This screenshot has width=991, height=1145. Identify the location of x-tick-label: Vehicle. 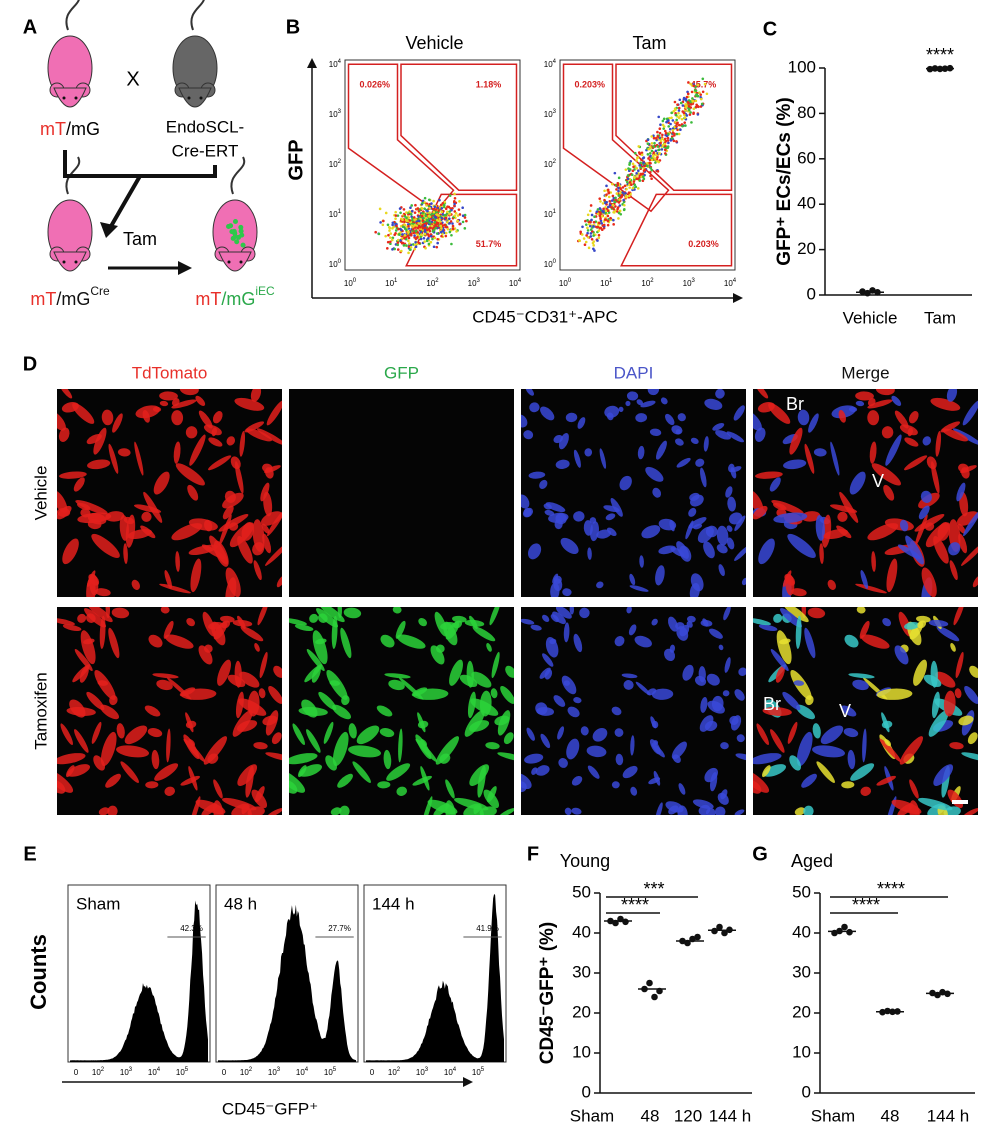
(870, 317).